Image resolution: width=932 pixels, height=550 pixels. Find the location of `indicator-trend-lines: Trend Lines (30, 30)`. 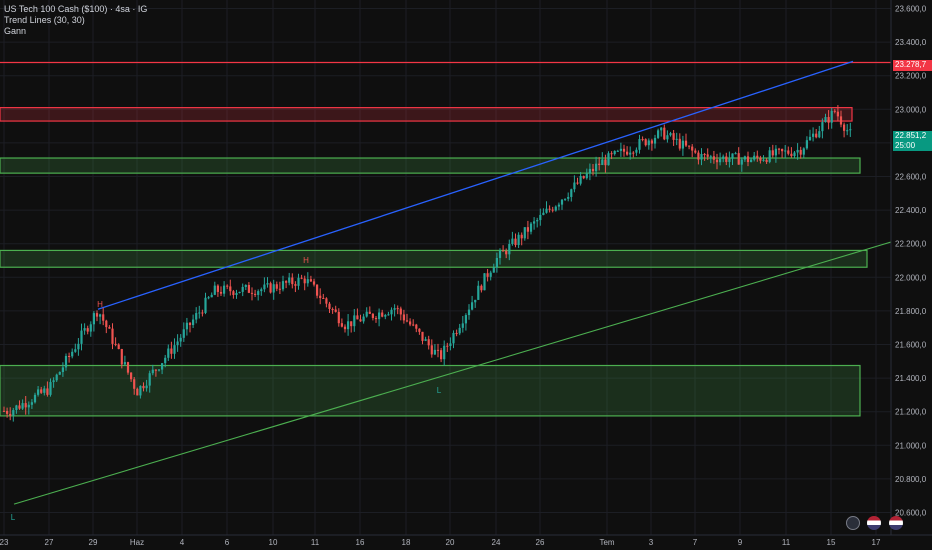

indicator-trend-lines: Trend Lines (30, 30) is located at coordinates (44, 20).